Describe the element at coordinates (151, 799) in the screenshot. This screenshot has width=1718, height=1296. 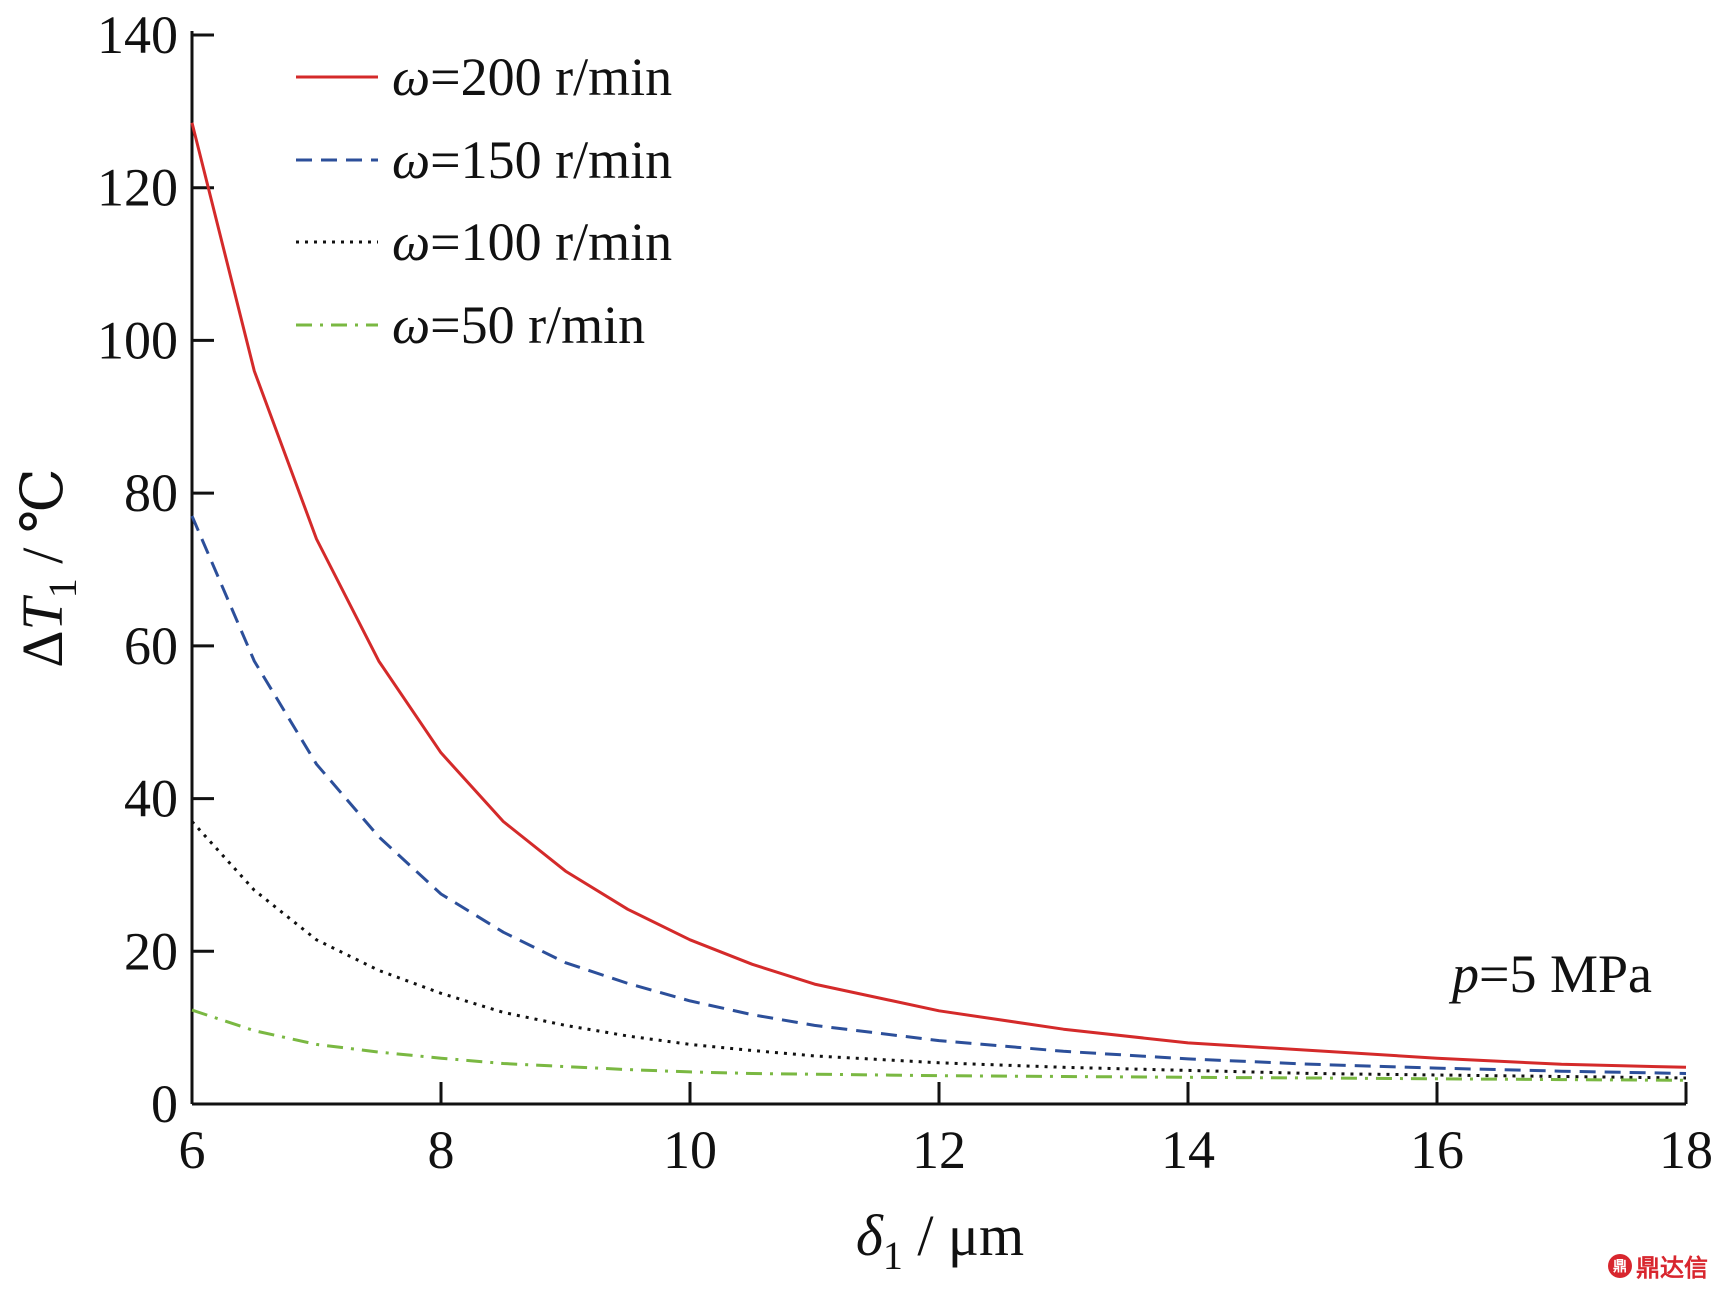
I see `y-tick-label: 40` at that location.